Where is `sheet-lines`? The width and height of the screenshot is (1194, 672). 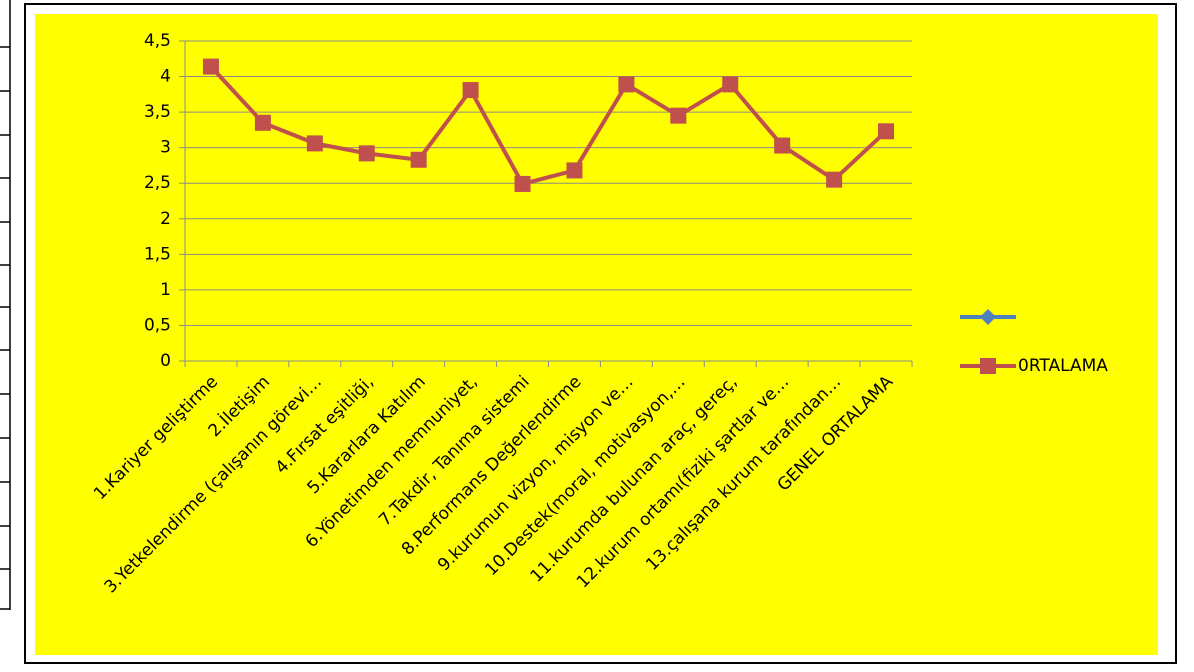
sheet-lines is located at coordinates (5, 305).